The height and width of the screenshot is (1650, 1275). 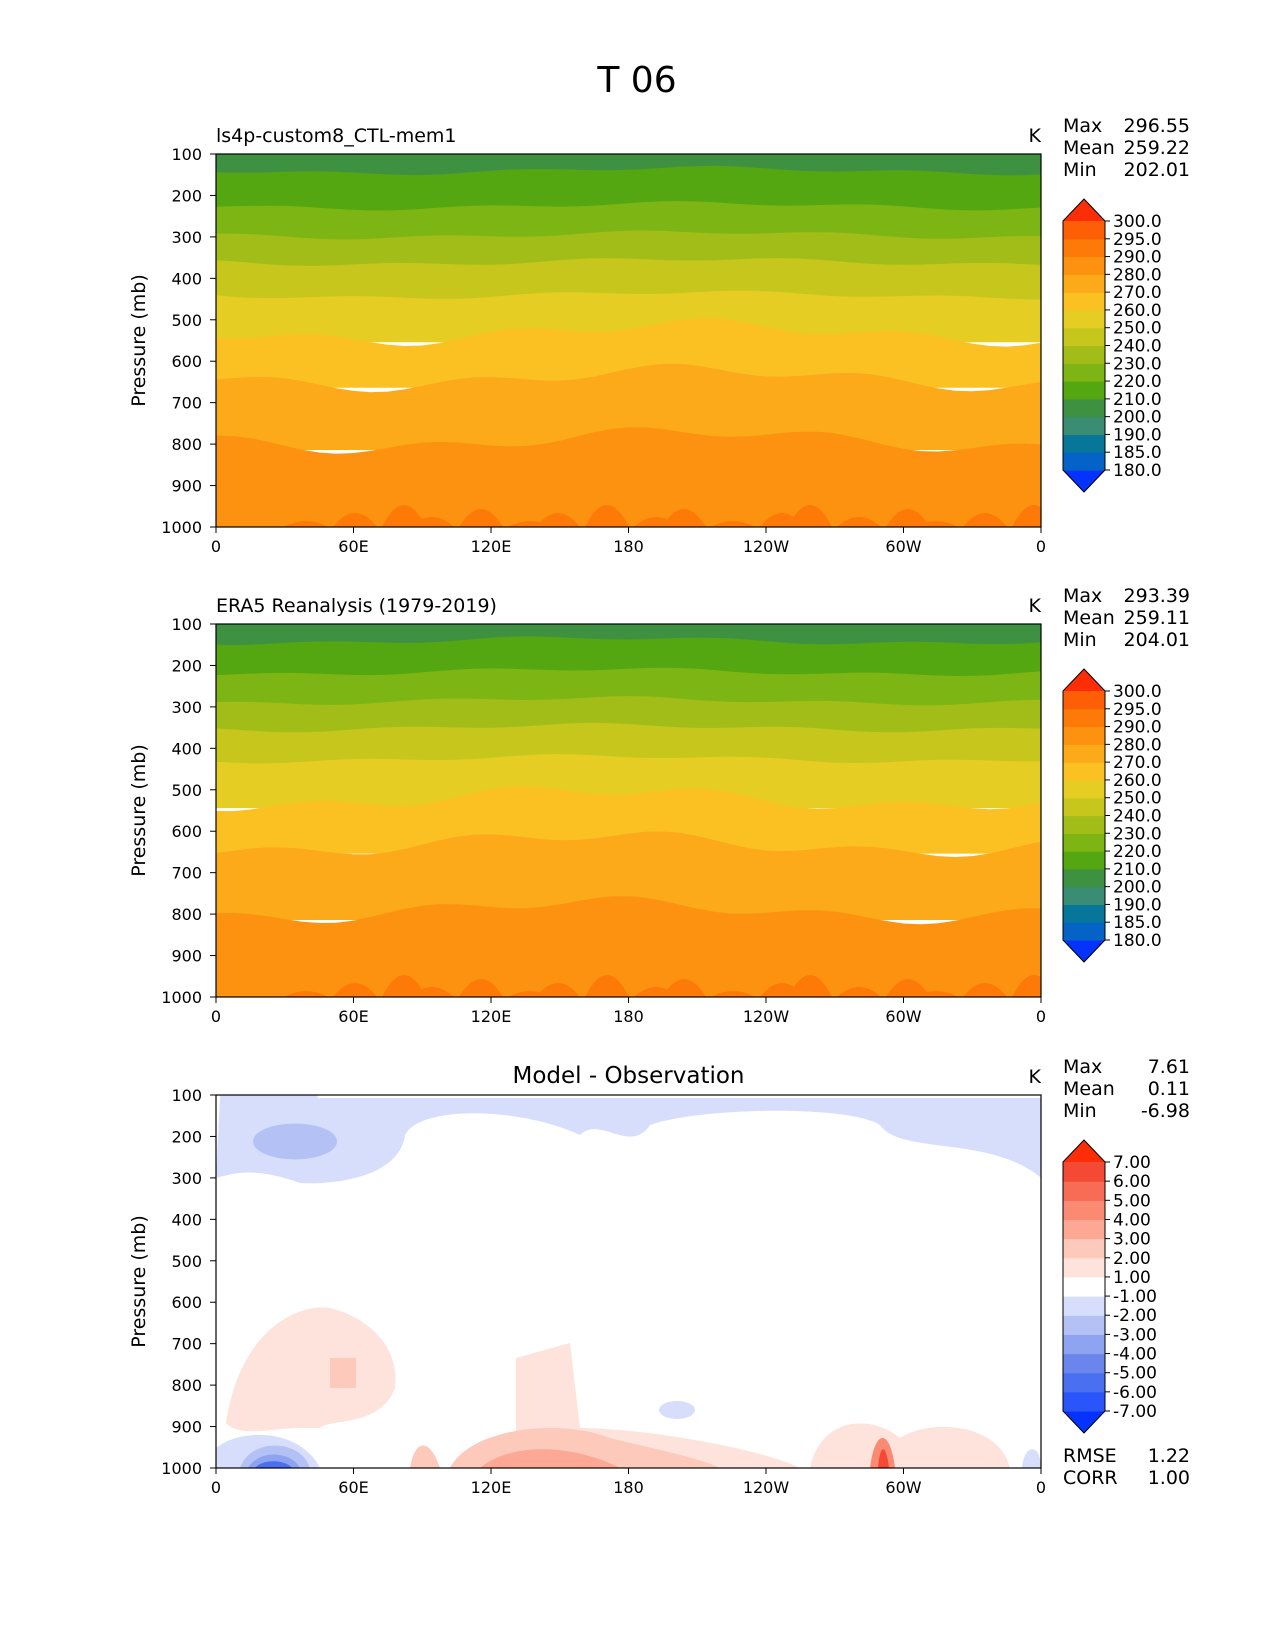 What do you see at coordinates (1137, 471) in the screenshot?
I see `colorbar-label: 180.0` at bounding box center [1137, 471].